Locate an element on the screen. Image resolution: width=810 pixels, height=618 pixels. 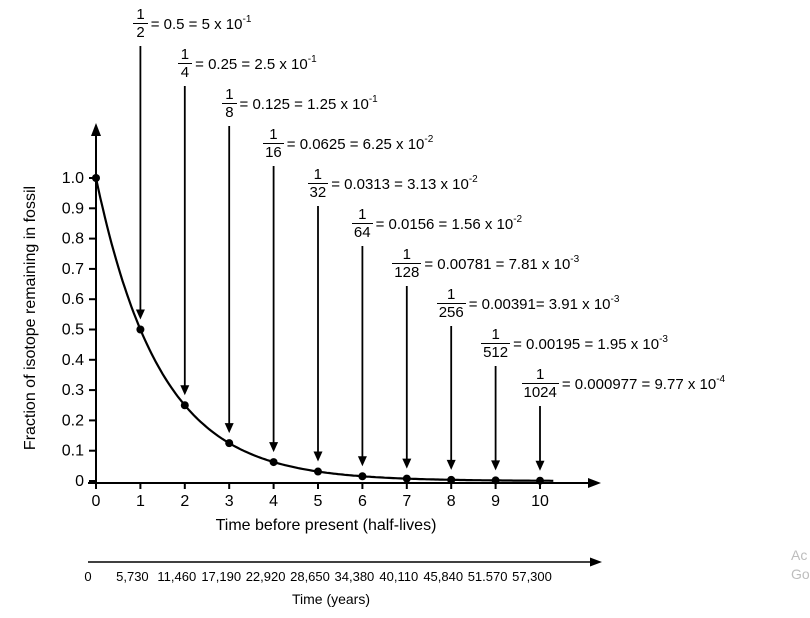
x-tick-label: 3 is located at coordinates (229, 501).